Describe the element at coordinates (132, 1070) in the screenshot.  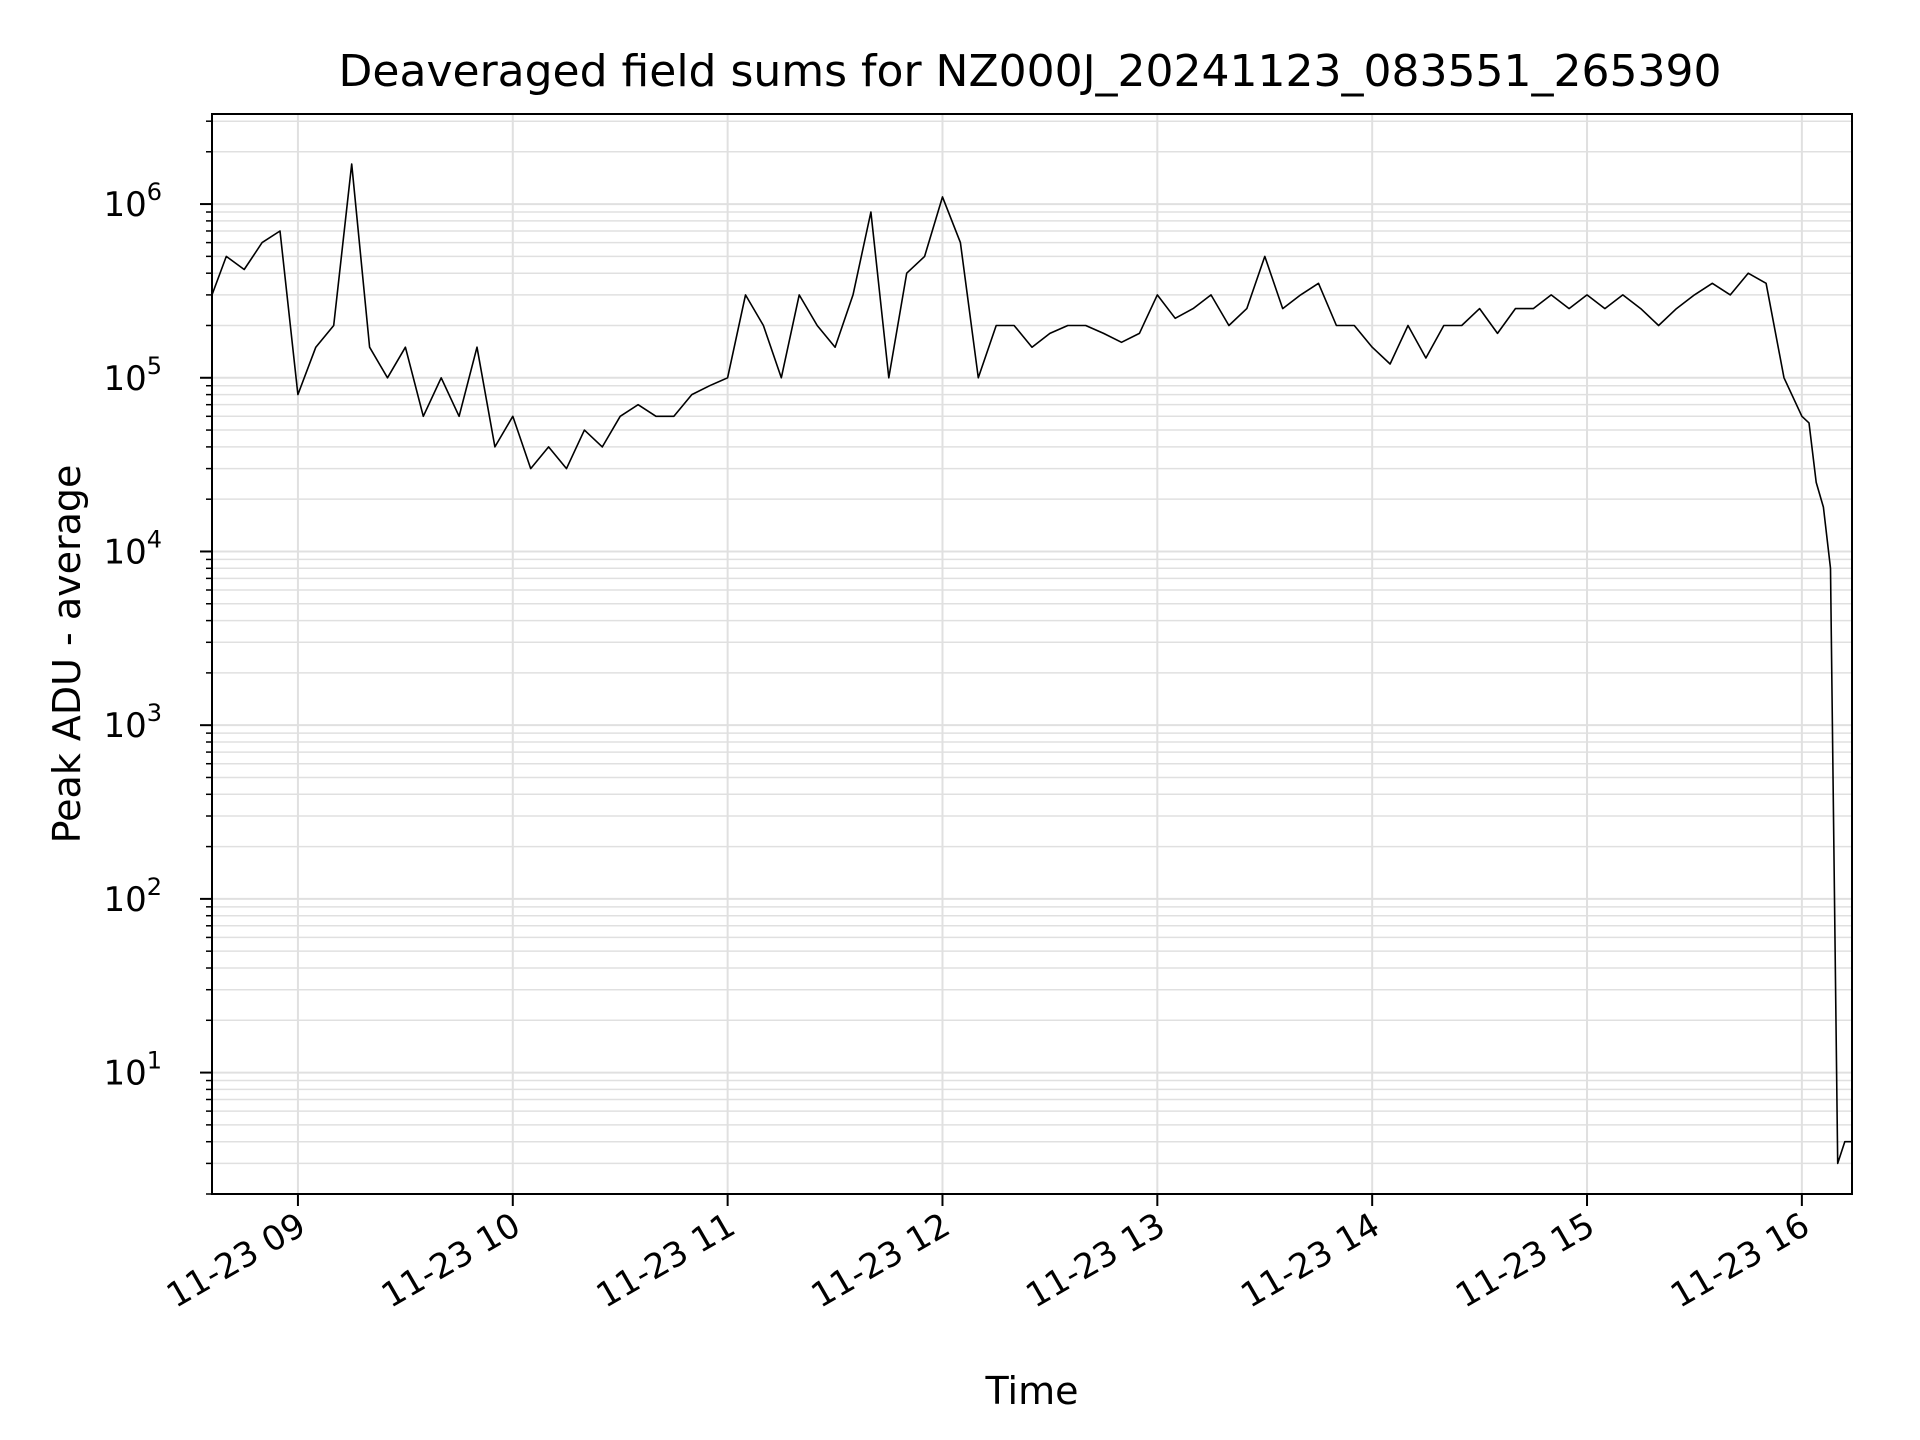
I see `y-tick-label: 10¹` at that location.